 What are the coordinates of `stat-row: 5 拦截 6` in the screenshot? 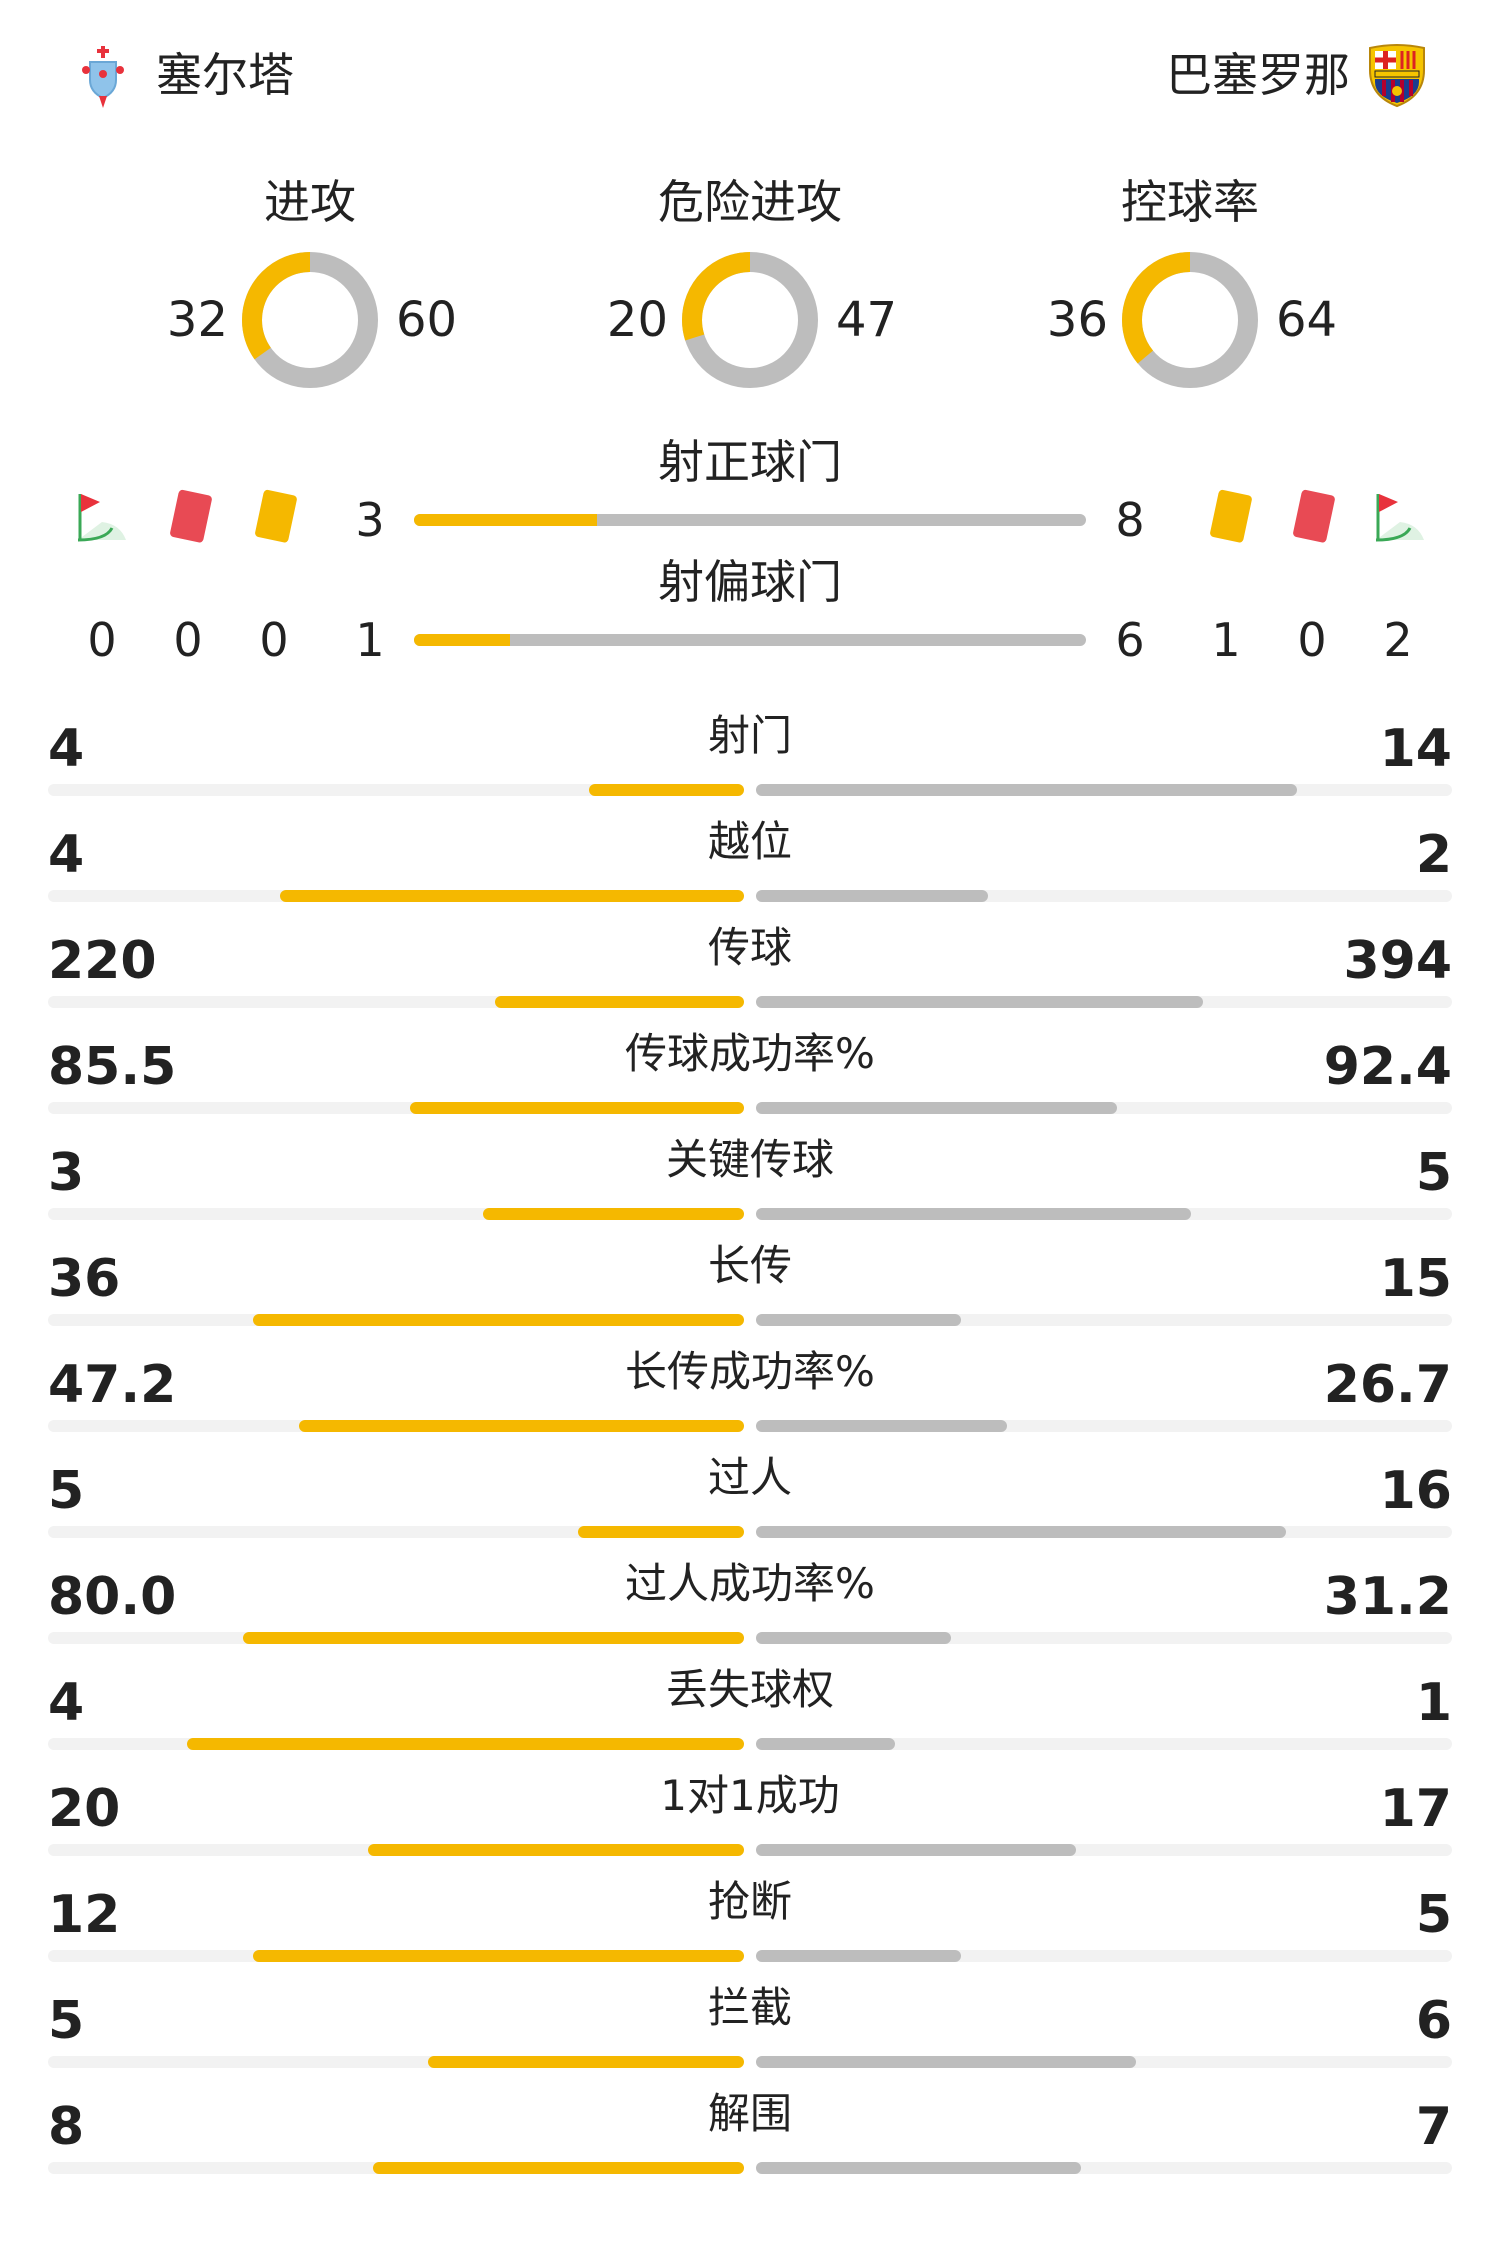 It's located at (750, 2021).